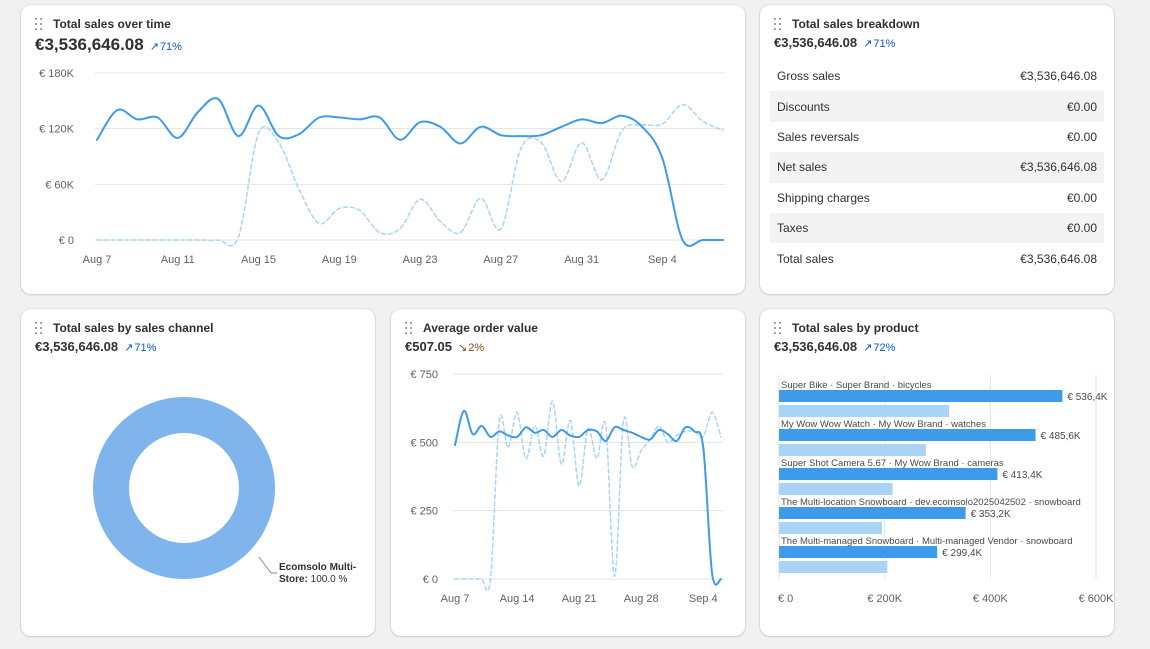 The height and width of the screenshot is (649, 1150). What do you see at coordinates (424, 375) in the screenshot?
I see `y-tick-label: € 750` at bounding box center [424, 375].